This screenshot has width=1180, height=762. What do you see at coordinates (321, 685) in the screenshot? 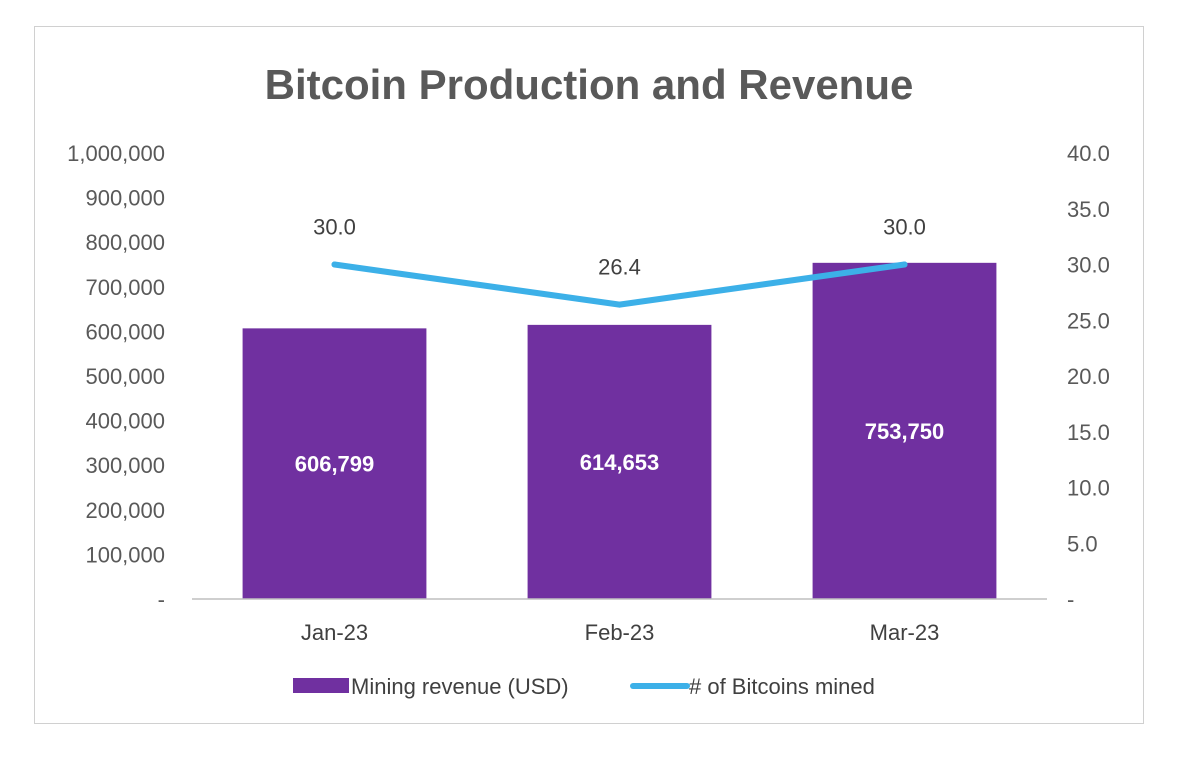
I see `legend-swatch-revenue` at bounding box center [321, 685].